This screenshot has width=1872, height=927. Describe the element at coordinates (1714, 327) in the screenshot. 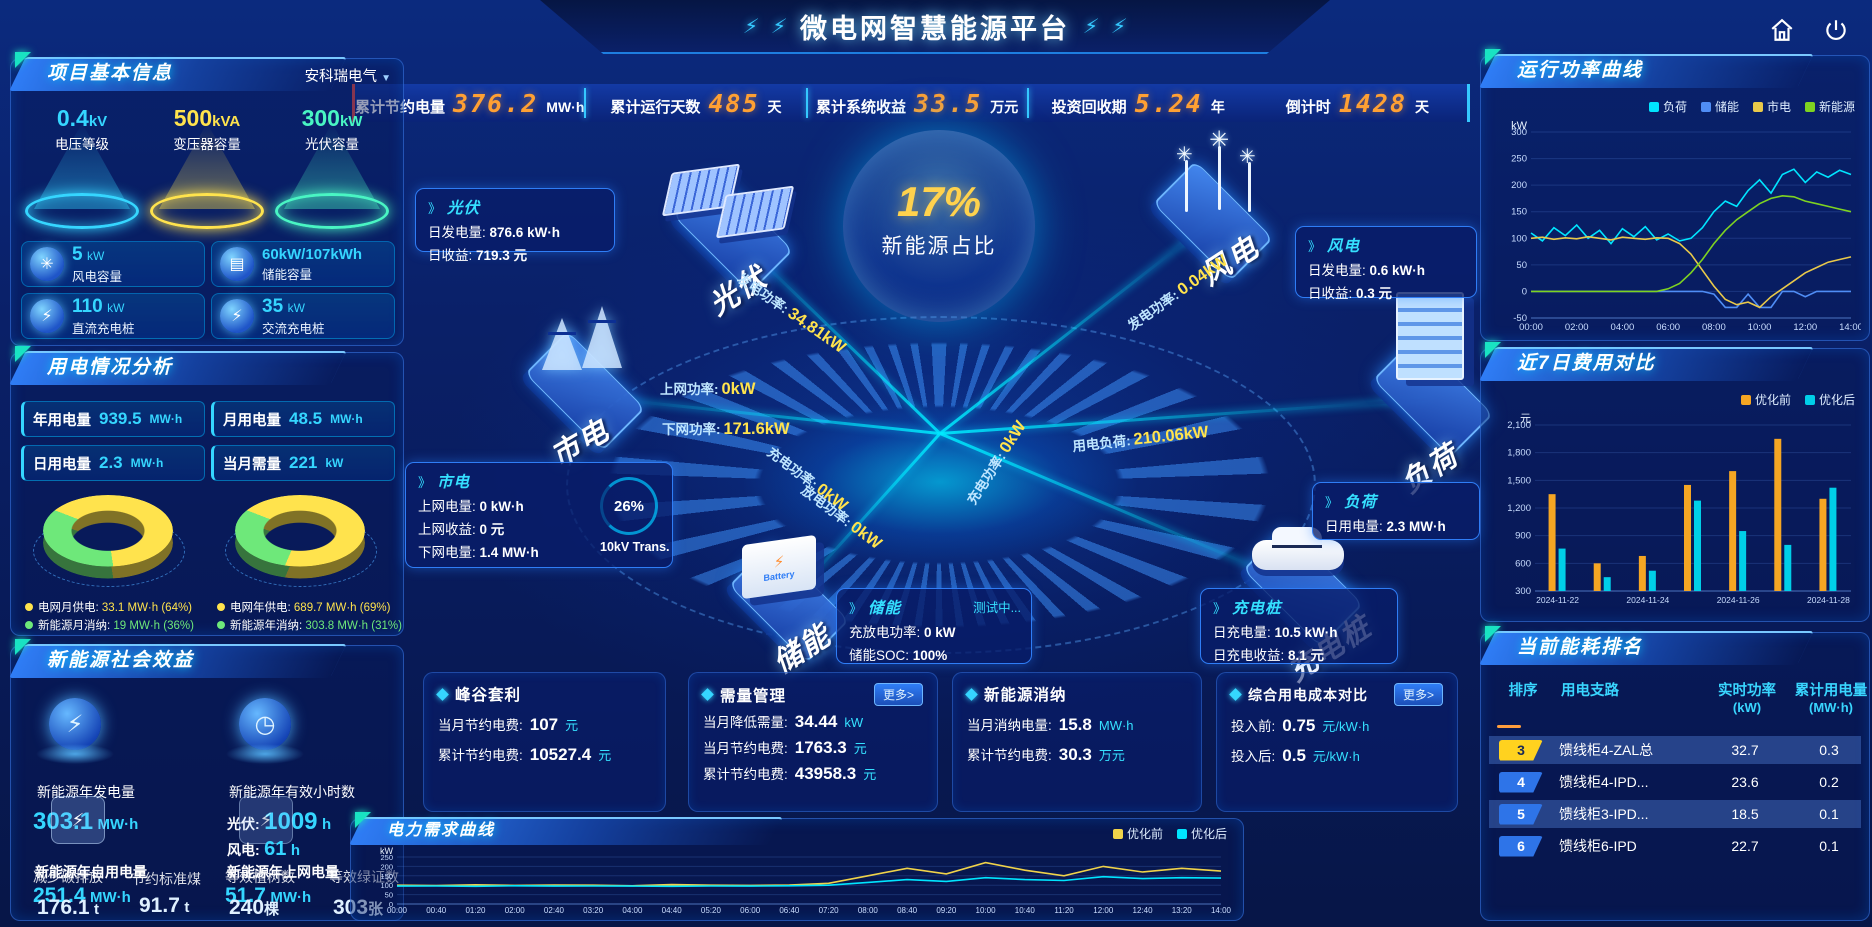

I see `svg-text: 08:00` at that location.